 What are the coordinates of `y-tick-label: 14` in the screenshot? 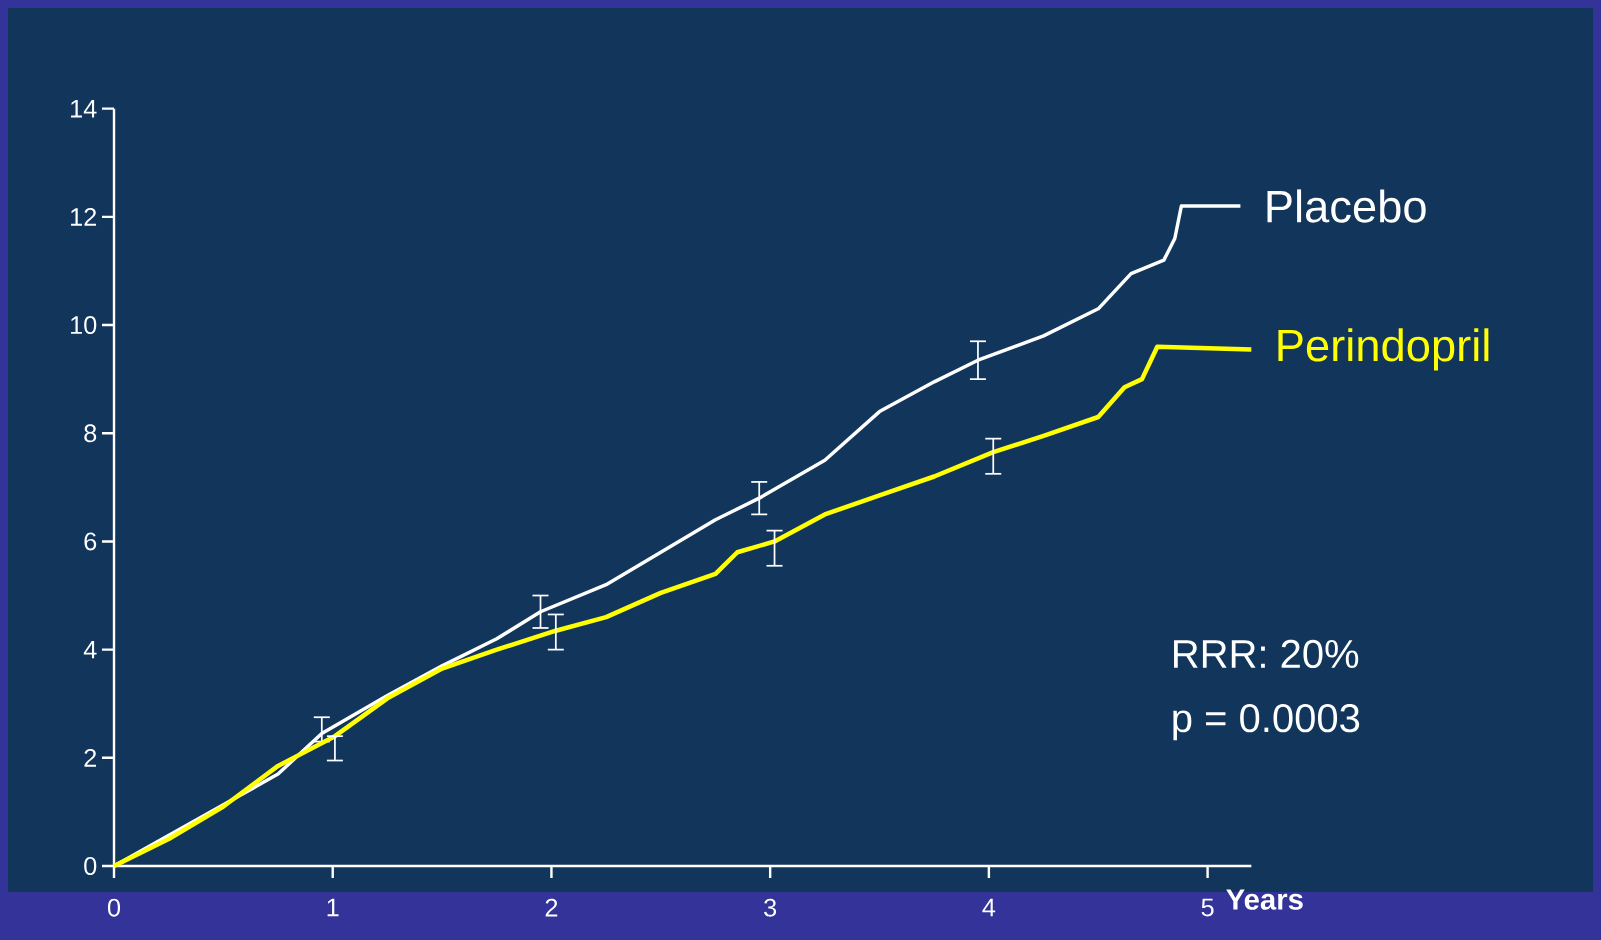 It's located at (84, 108).